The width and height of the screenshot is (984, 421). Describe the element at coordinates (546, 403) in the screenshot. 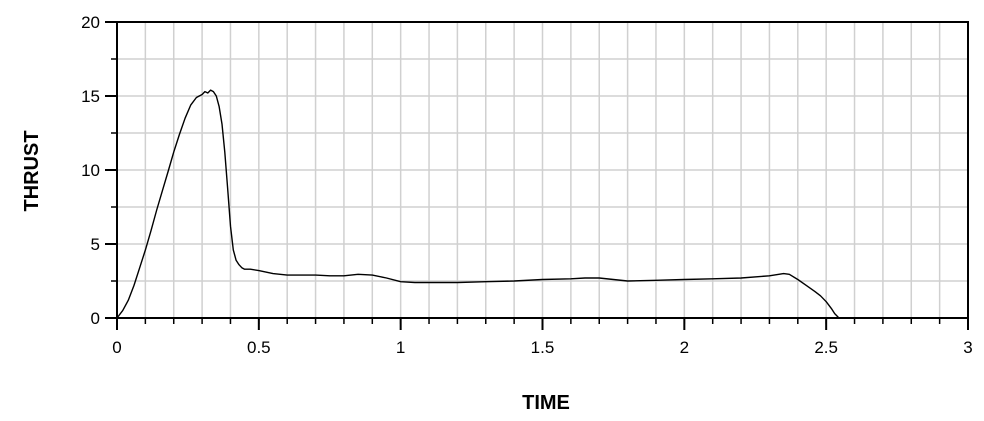

I see `x-axis-title: TIME` at that location.